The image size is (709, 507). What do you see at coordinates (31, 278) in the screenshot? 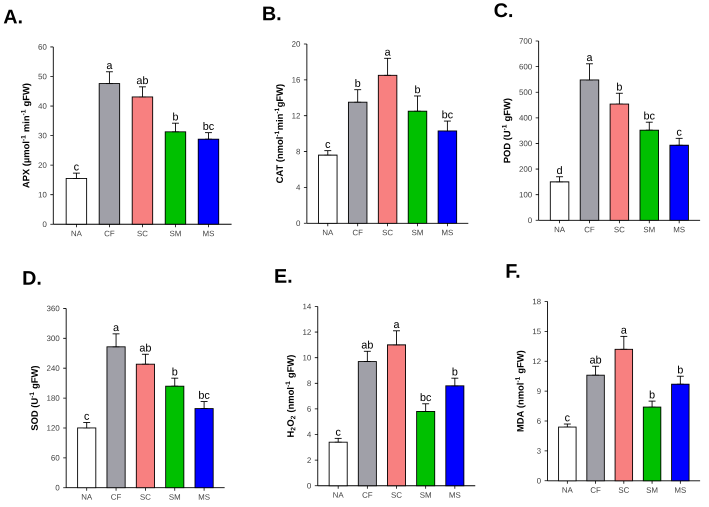
I see `chart-title: D.` at bounding box center [31, 278].